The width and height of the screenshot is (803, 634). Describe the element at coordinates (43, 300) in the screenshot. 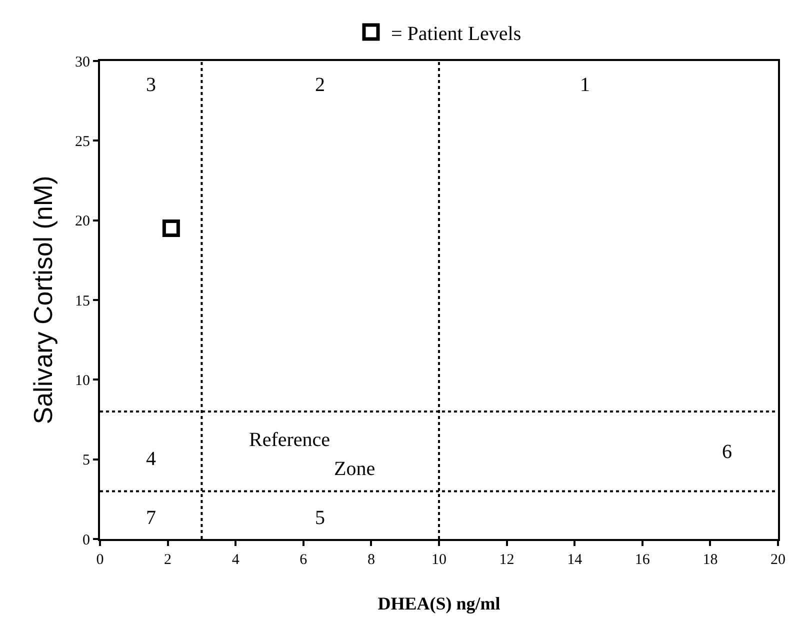

I see `y-axis-title: Salivary Cortisol (nM)` at that location.